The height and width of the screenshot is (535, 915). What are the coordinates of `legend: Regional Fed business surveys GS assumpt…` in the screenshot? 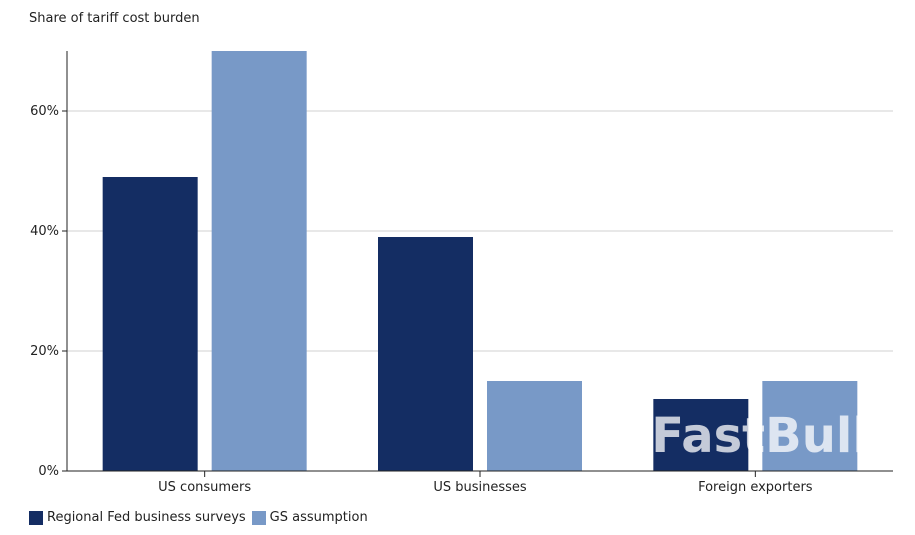 It's located at (201, 517).